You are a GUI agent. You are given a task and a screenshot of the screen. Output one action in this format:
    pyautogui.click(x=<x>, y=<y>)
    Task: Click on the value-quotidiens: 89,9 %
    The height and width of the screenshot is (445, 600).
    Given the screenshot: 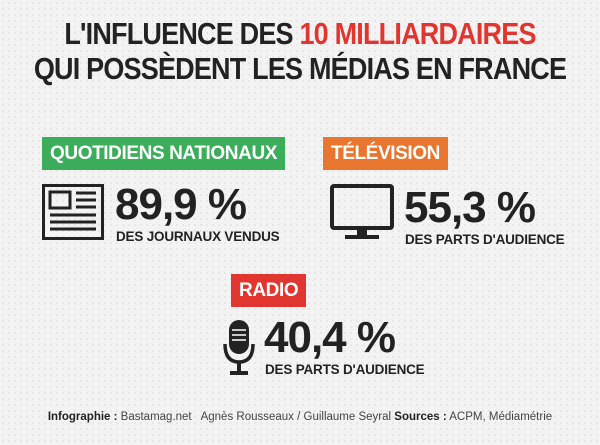 What is the action you would take?
    pyautogui.click(x=181, y=204)
    